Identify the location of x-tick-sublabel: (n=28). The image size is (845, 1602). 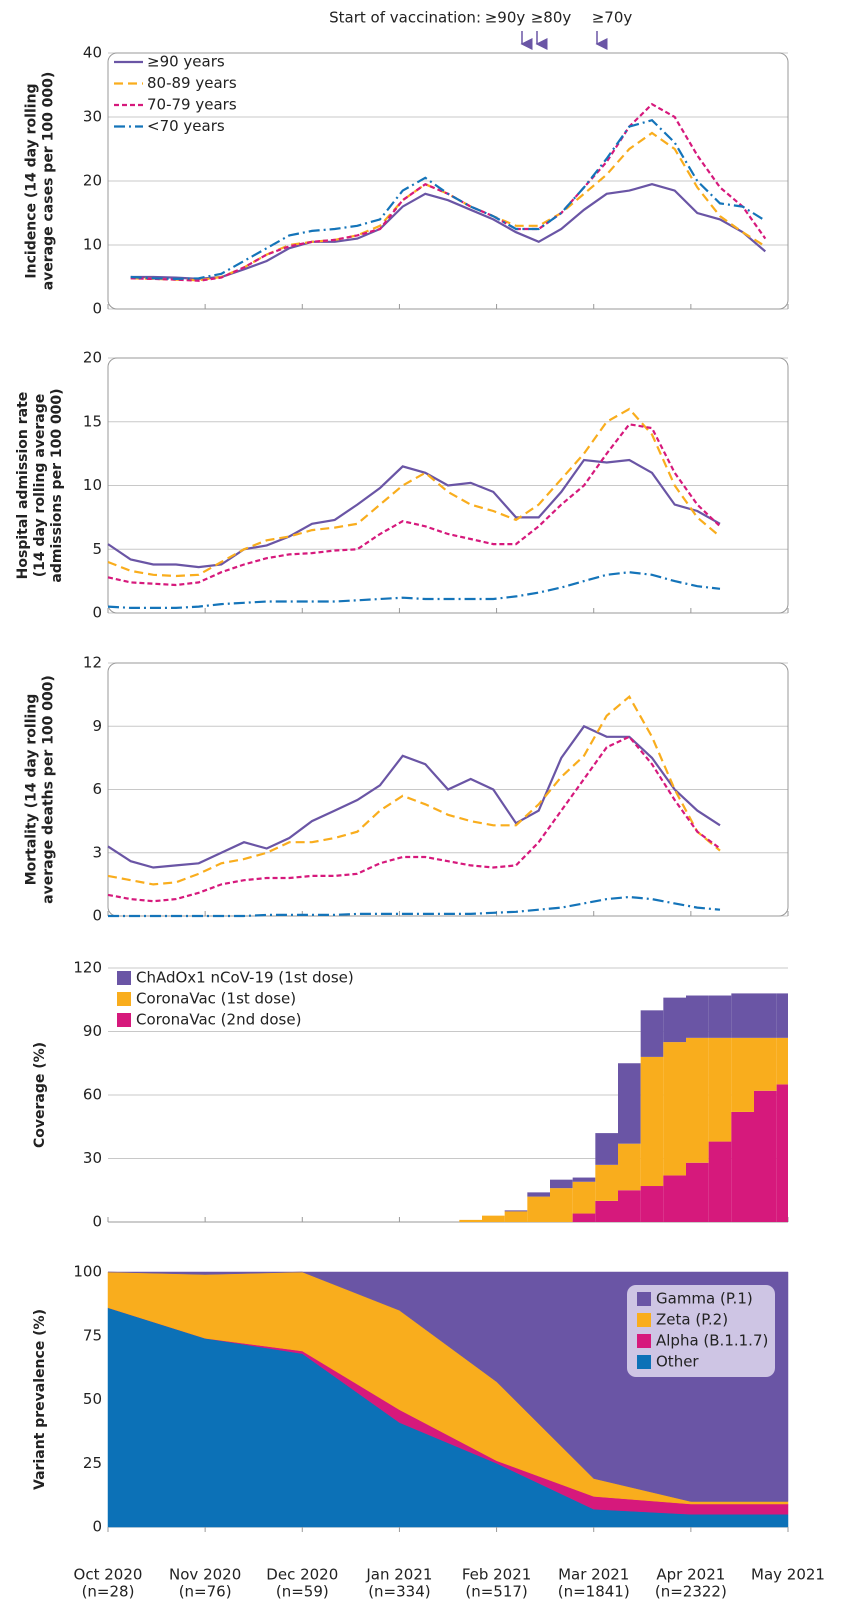
(108, 1592).